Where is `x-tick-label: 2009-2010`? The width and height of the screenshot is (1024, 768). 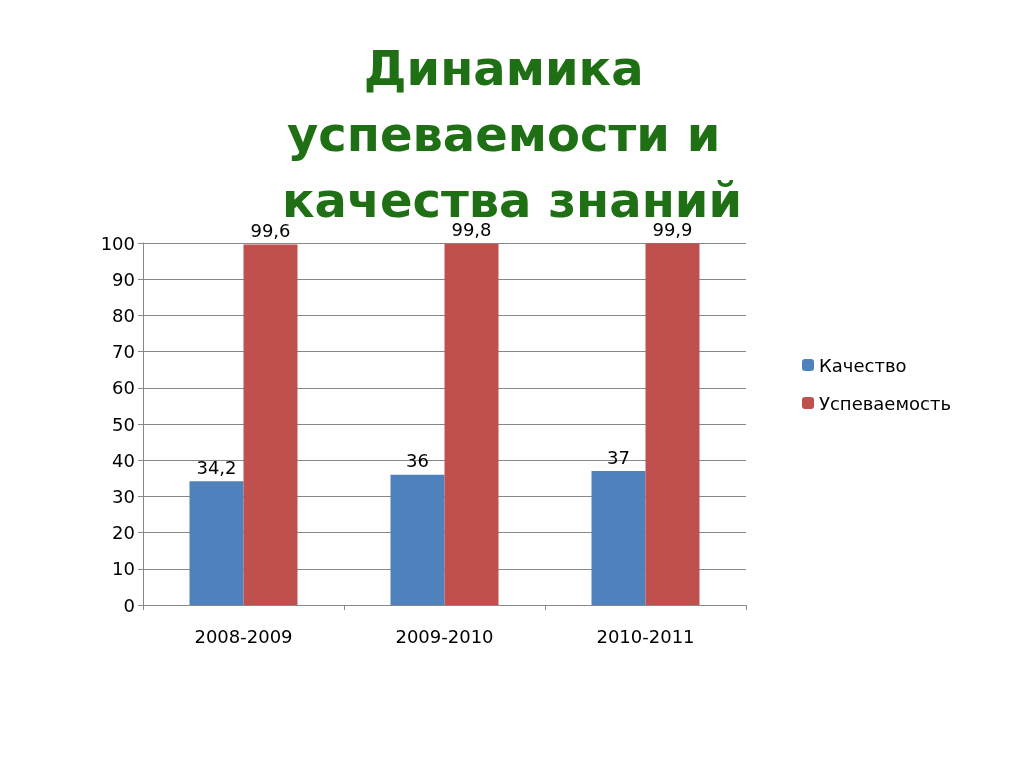 x-tick-label: 2009-2010 is located at coordinates (444, 636).